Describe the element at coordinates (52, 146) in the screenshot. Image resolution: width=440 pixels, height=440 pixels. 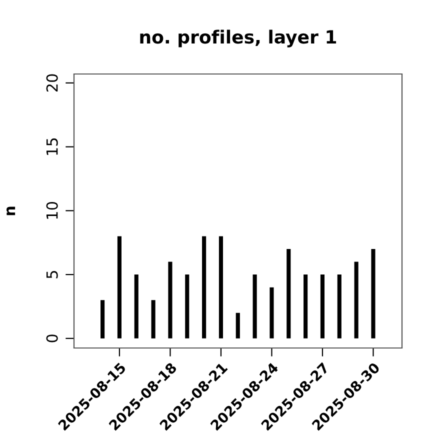
I see `y-tick-label: 15` at that location.